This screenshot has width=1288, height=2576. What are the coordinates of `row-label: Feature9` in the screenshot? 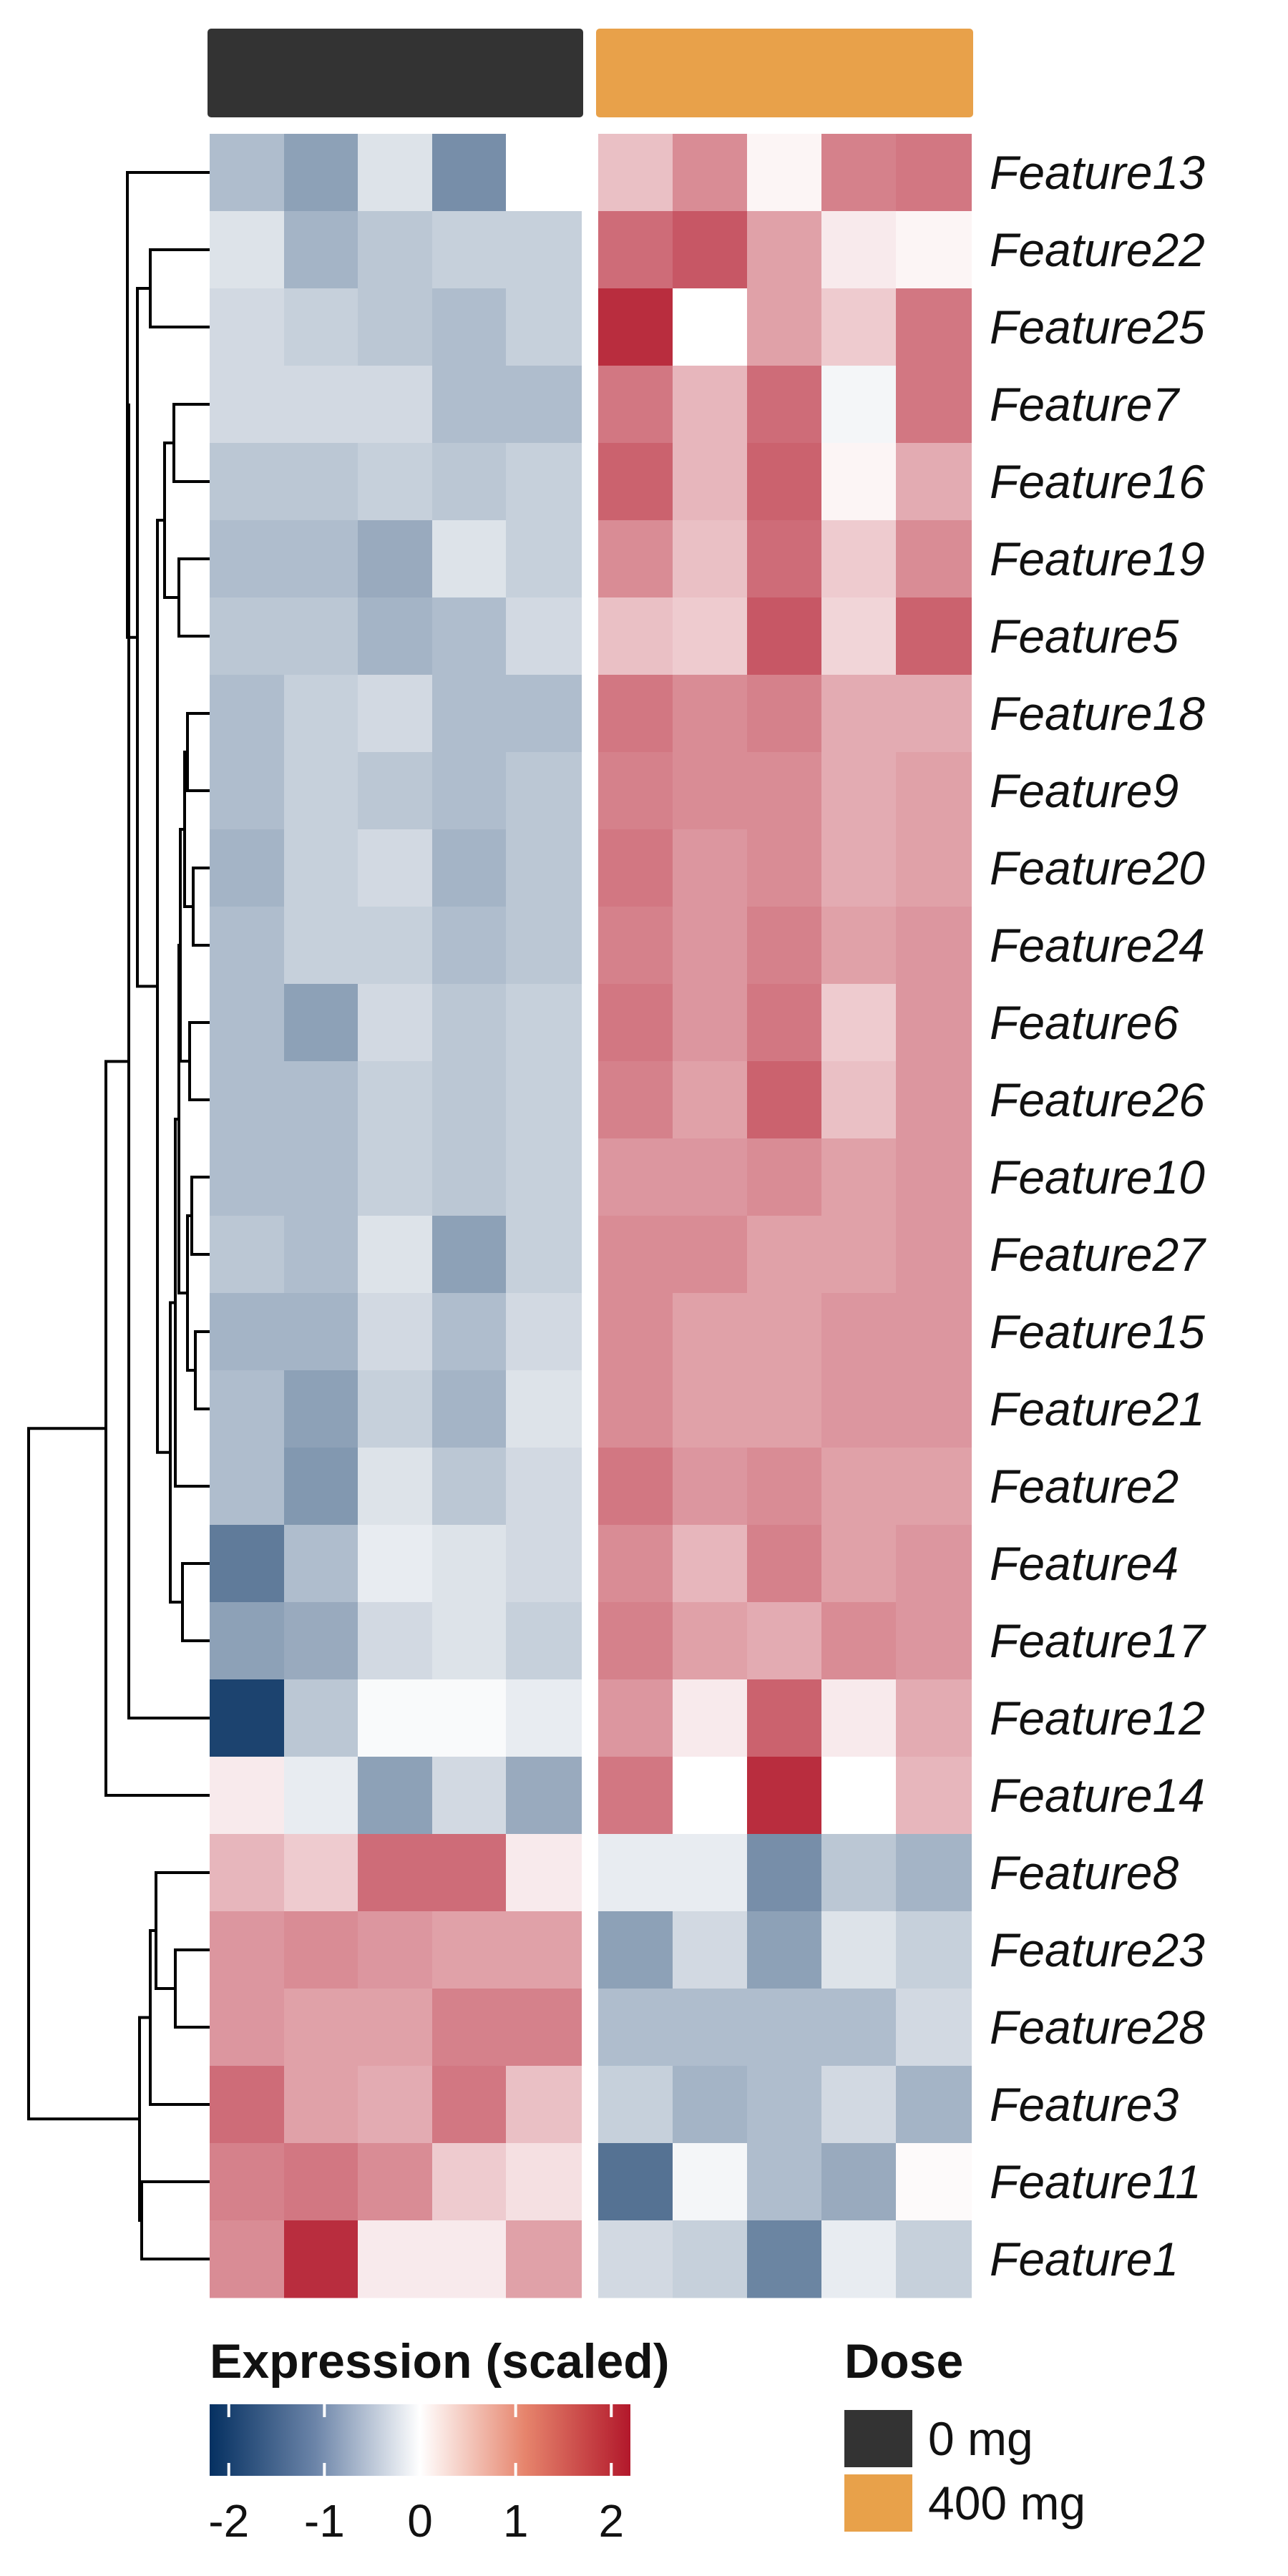 It's located at (1084, 790).